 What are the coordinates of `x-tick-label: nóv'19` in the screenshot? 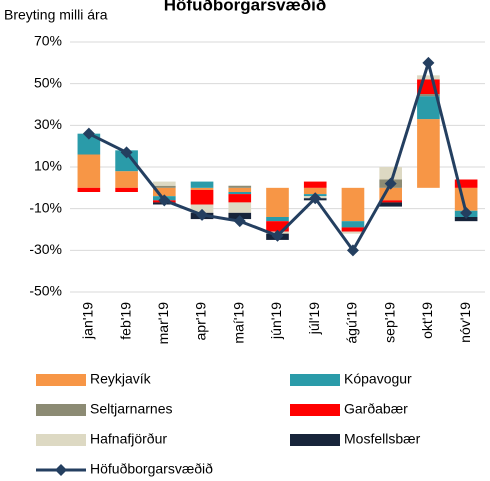 It's located at (465, 322).